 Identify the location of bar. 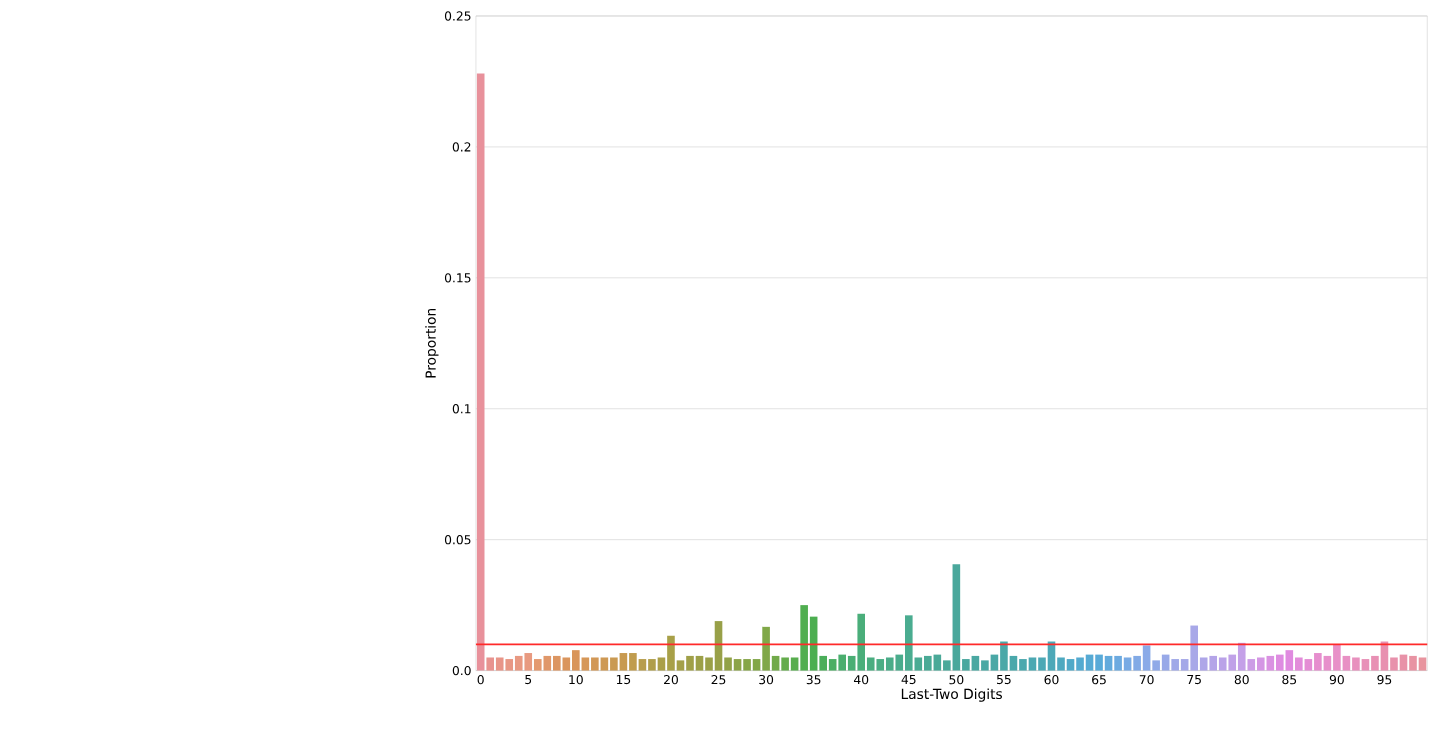
(775, 664).